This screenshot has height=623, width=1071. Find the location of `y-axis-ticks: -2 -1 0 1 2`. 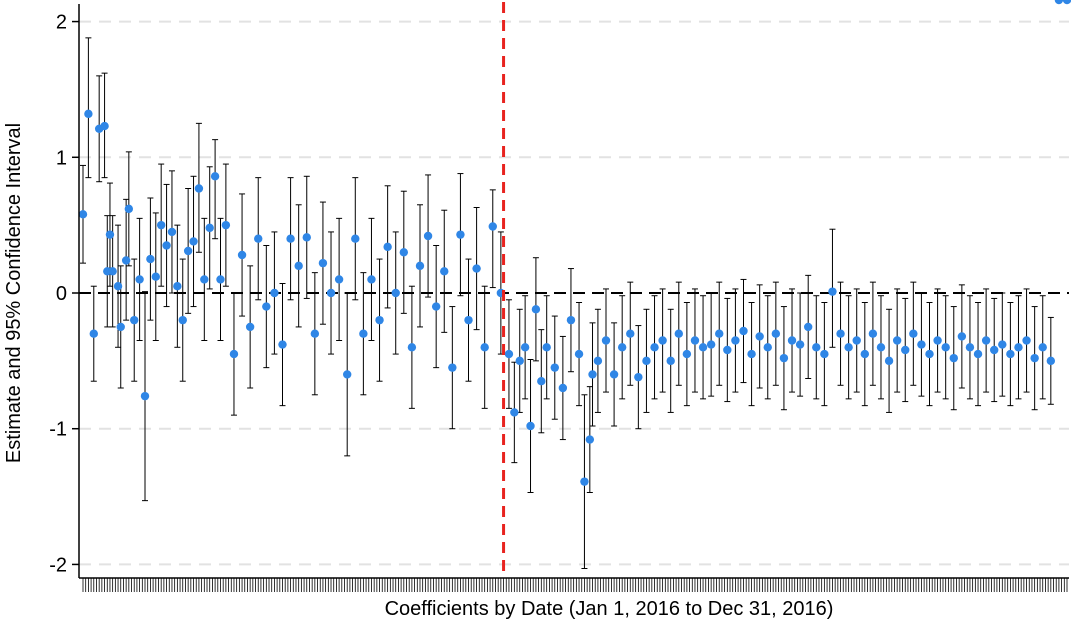

y-axis-ticks: -2 -1 0 1 2 is located at coordinates (64, 294).